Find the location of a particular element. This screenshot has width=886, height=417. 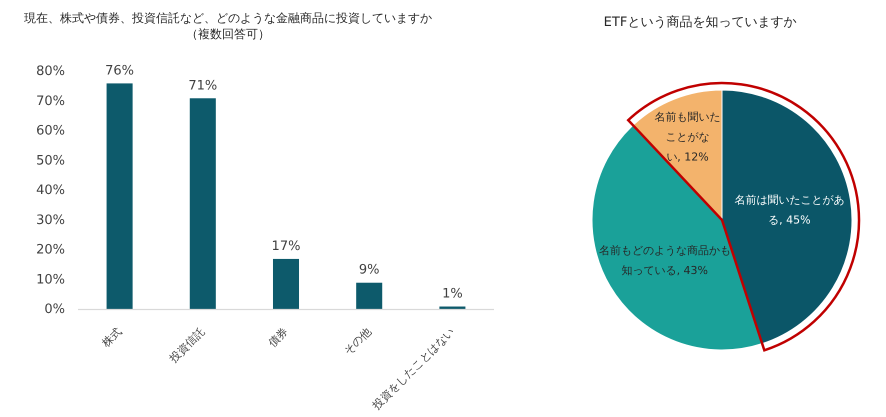

y-tick-label: 40% is located at coordinates (50, 190).